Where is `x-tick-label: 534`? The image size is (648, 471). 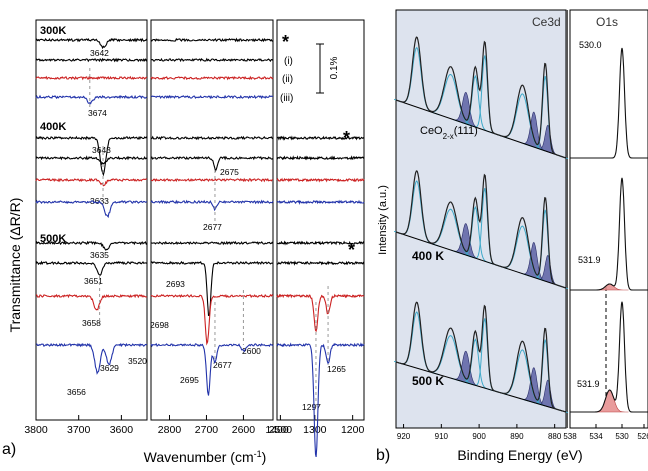 x-tick-label: 534 is located at coordinates (596, 436).